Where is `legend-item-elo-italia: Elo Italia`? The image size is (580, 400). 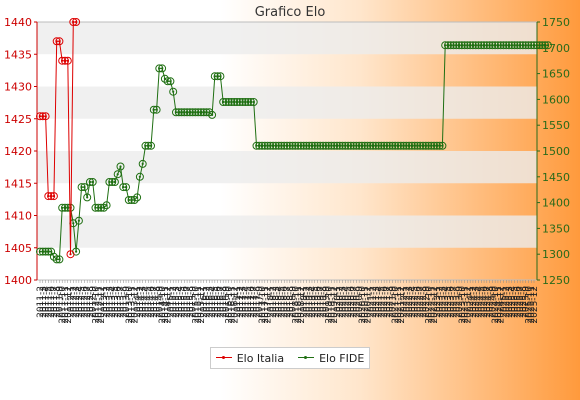 legend-item-elo-italia: Elo Italia is located at coordinates (249, 358).